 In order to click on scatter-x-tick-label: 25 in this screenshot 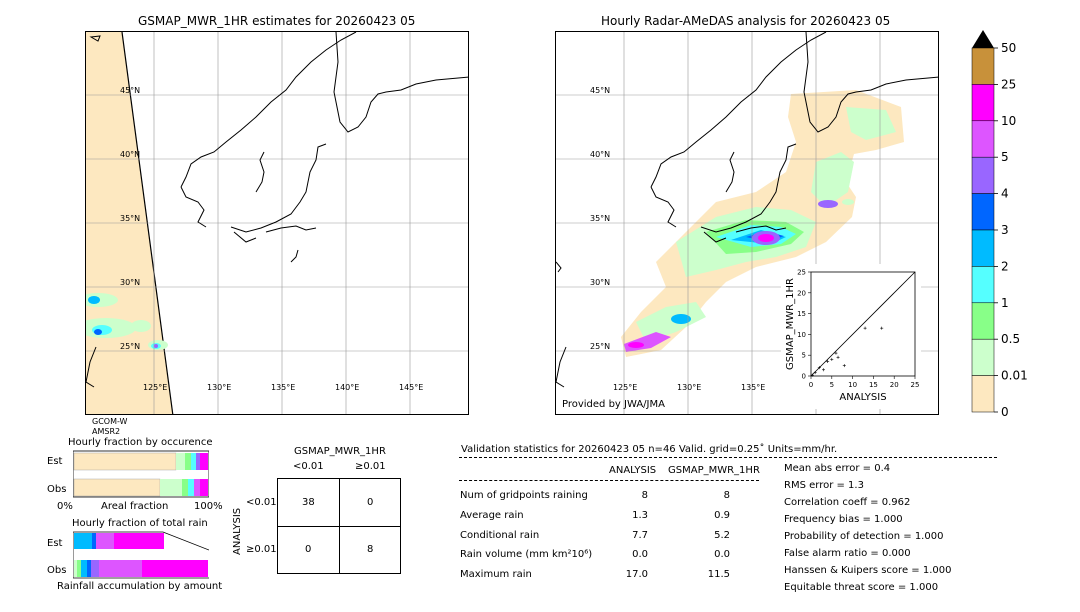, I will do `click(915, 385)`.